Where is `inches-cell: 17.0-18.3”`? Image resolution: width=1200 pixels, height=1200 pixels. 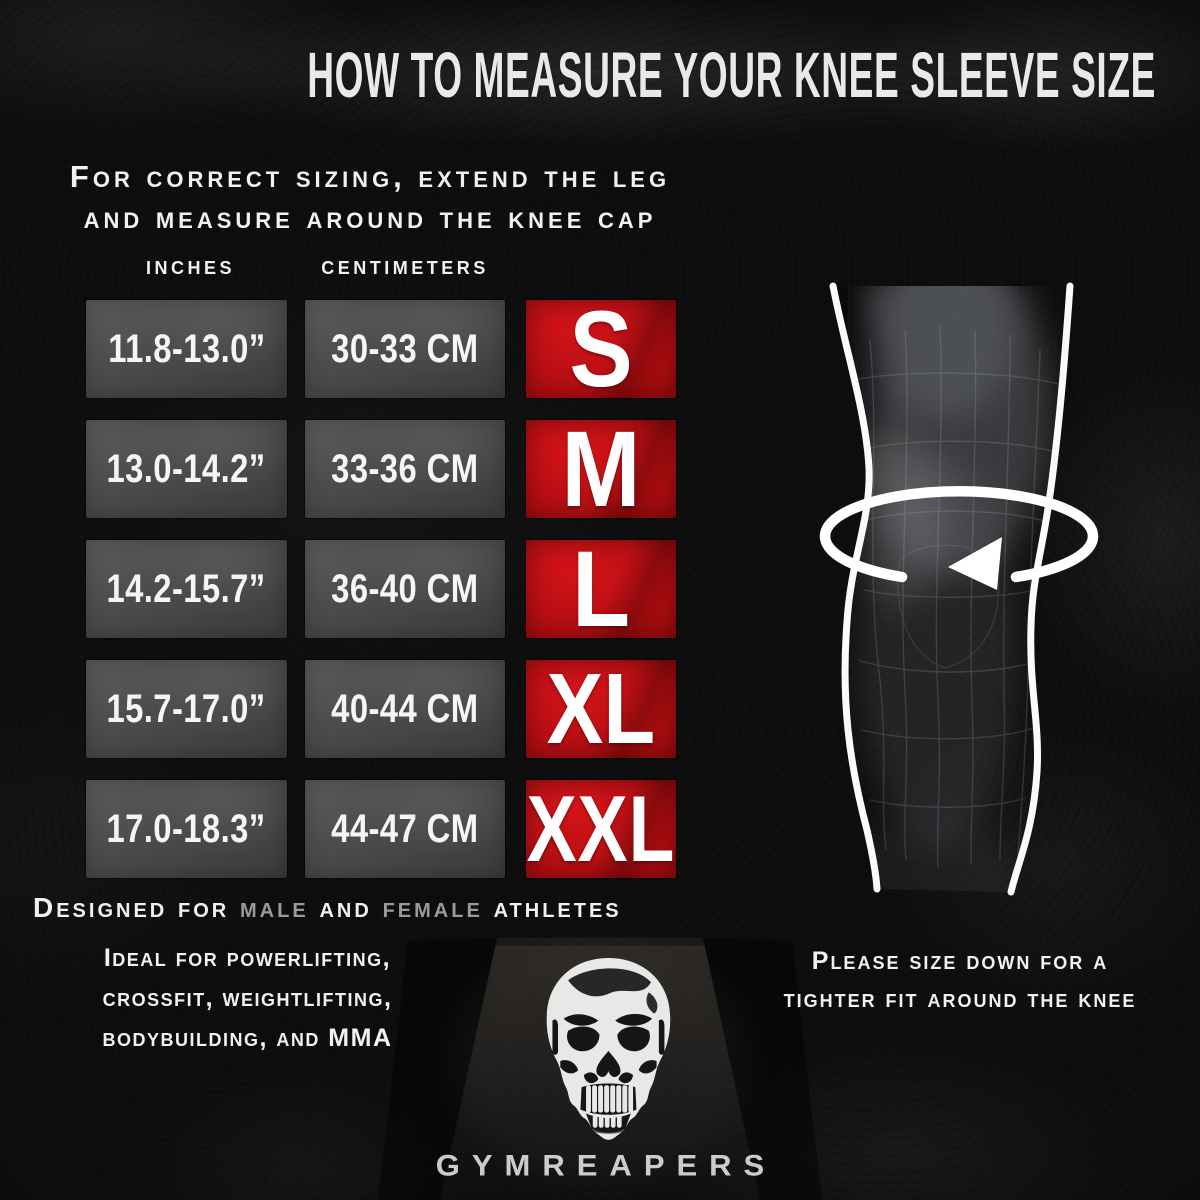
inches-cell: 17.0-18.3” is located at coordinates (186, 829).